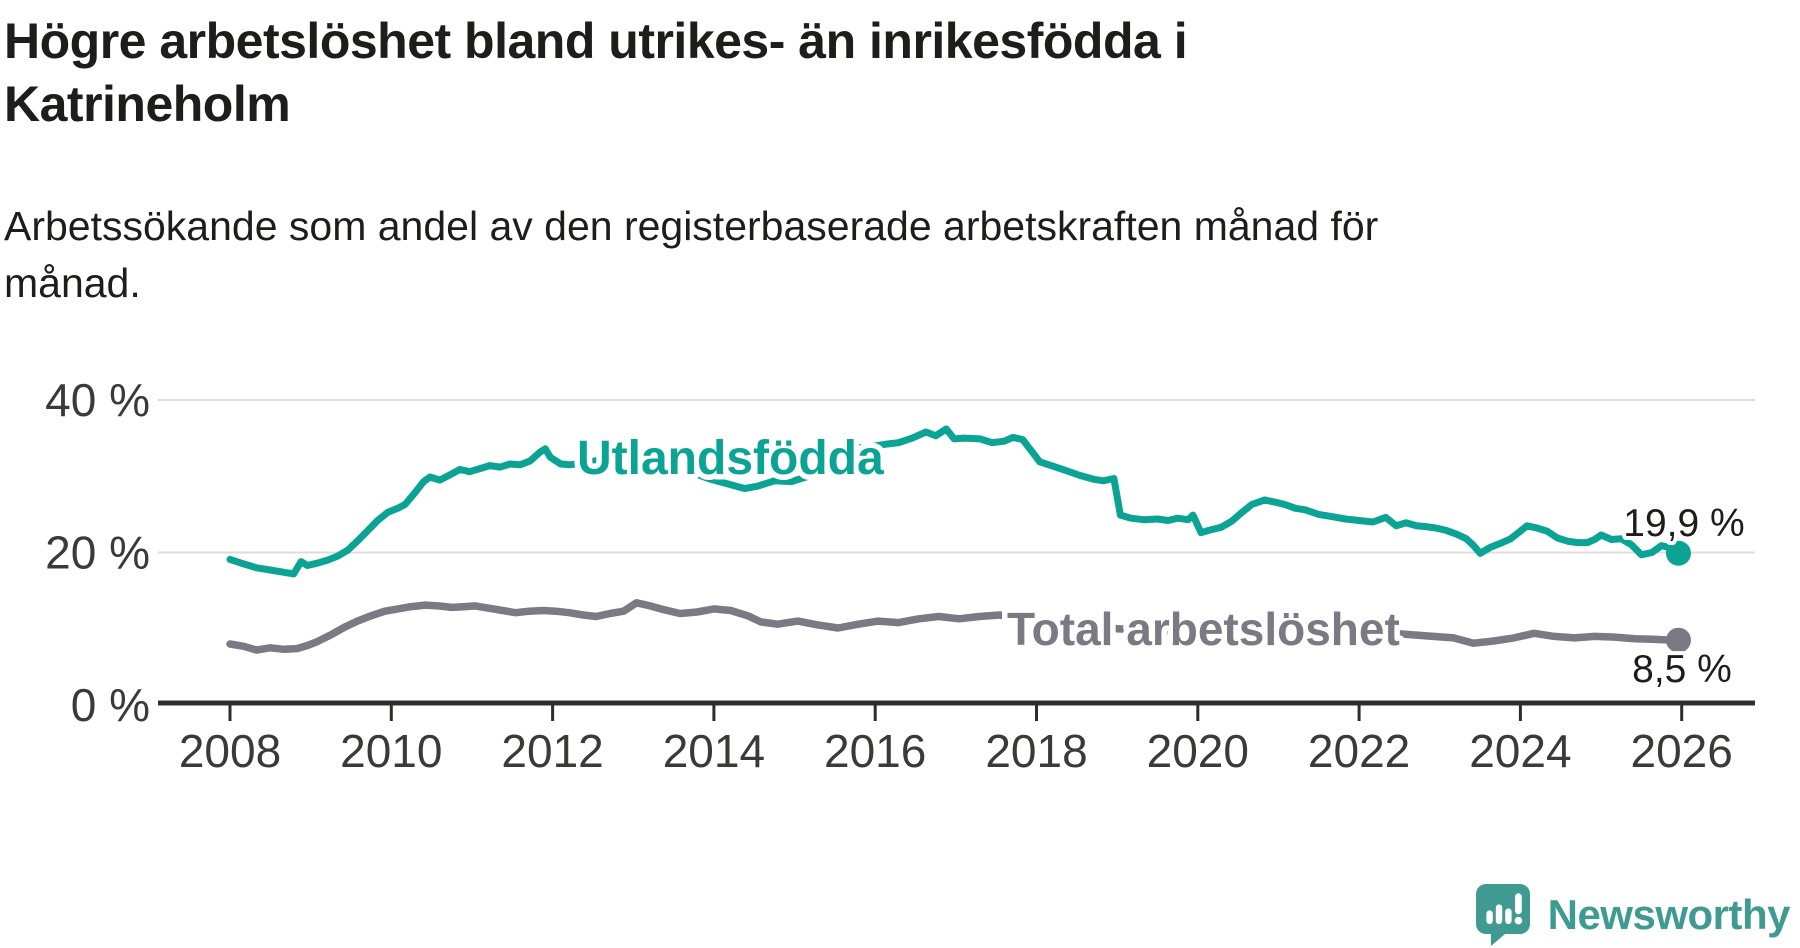 The width and height of the screenshot is (1800, 948). I want to click on newsworthy-logo: Newsworthy, so click(1633, 915).